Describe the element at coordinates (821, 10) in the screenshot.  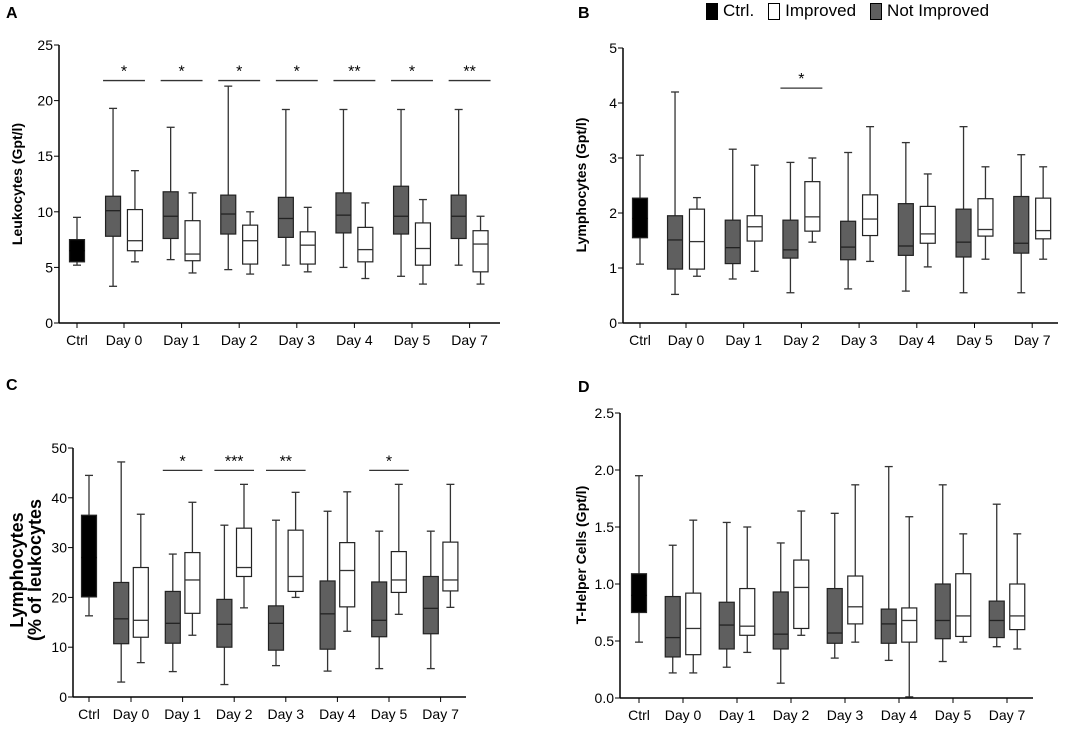
I see `legend-label: Improved` at that location.